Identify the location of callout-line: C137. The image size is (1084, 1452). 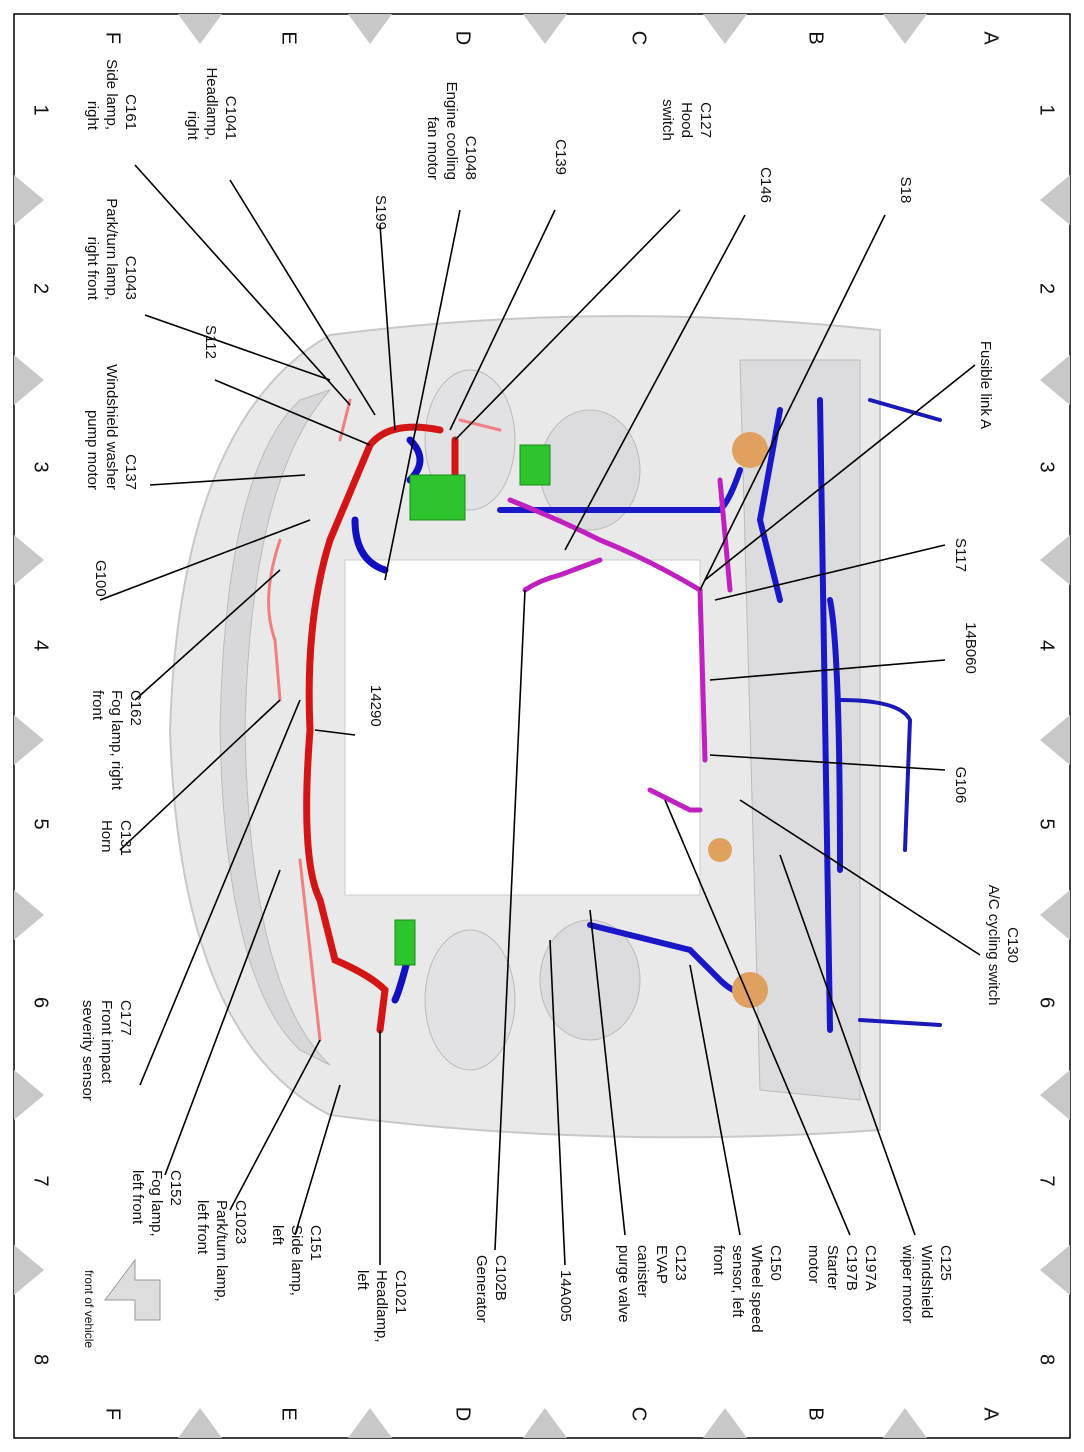
(130, 472).